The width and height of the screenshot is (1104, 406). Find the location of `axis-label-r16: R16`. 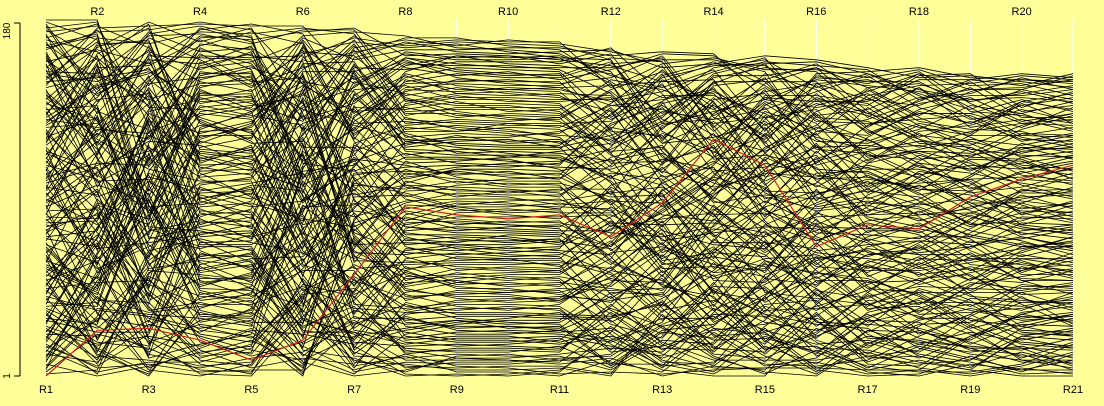

axis-label-r16: R16 is located at coordinates (816, 12).